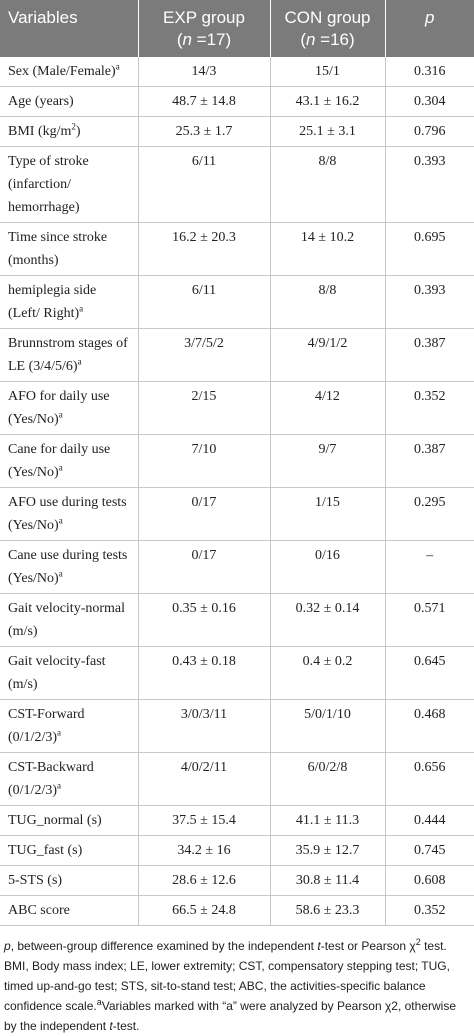  I want to click on italic-text: p, so click(7, 946).